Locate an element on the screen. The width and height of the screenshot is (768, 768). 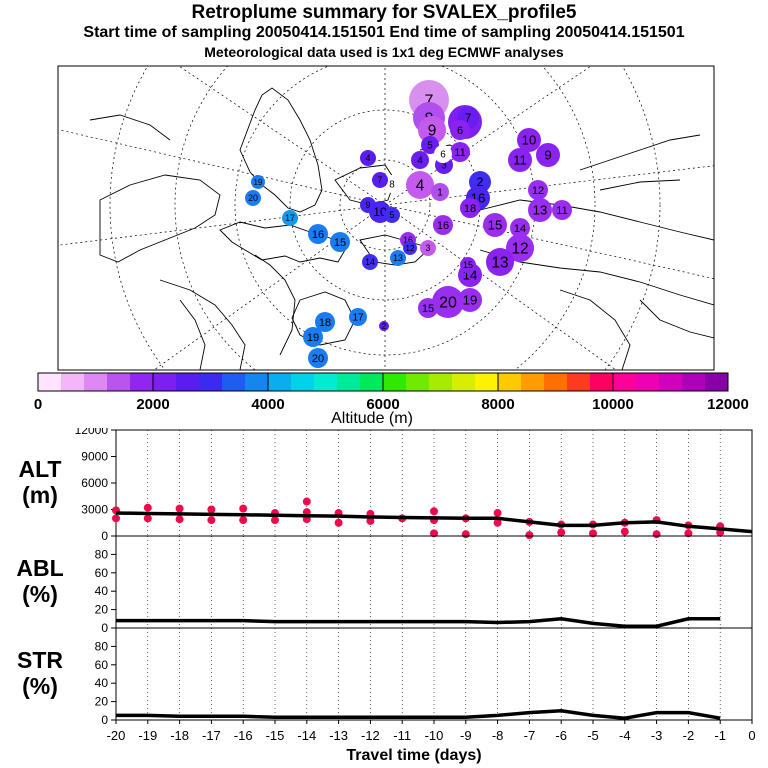
panel-alt: 0 3000 6000 9000 12000 ALT(m) is located at coordinates (385, 485).